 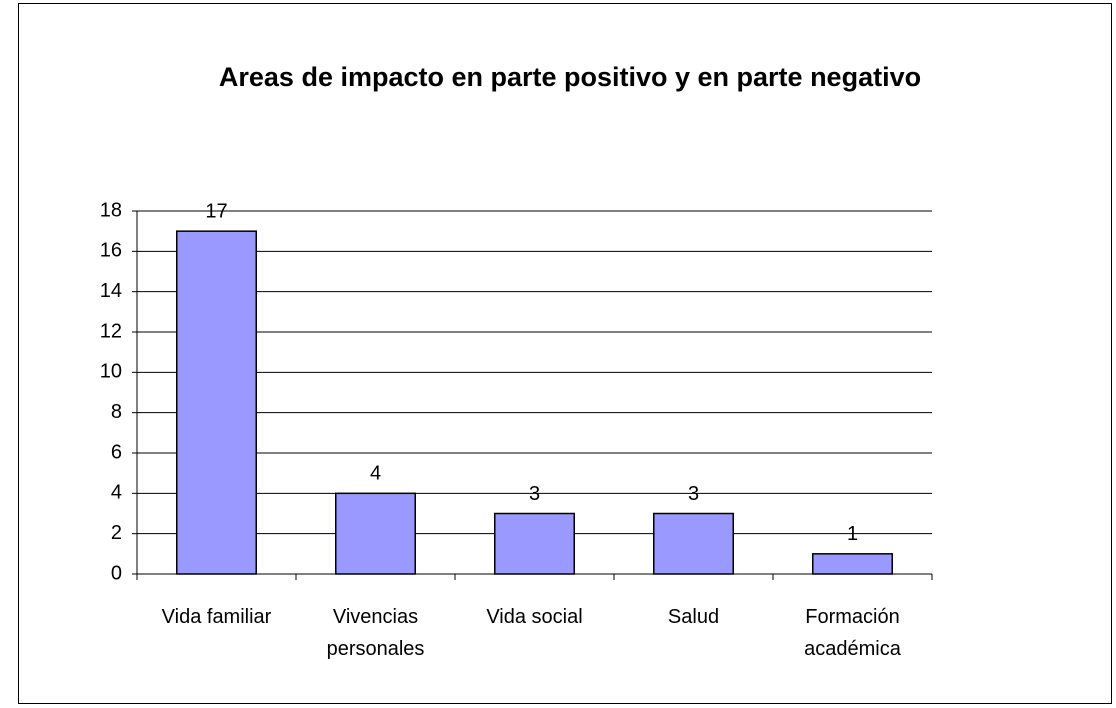 I want to click on y-tick-label: 6, so click(x=116, y=452).